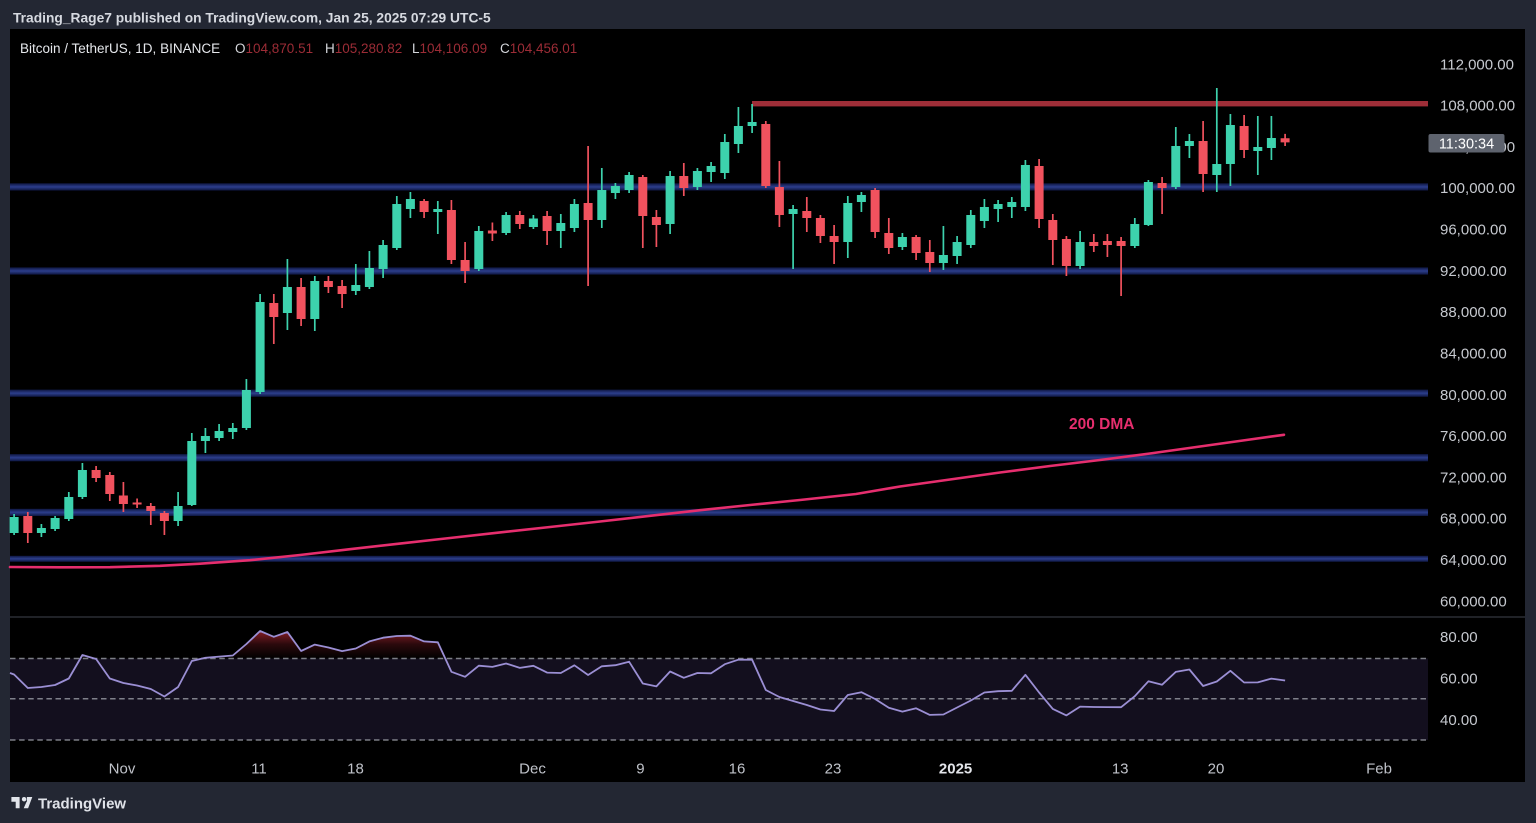  I want to click on svg-text: 60.00, so click(1459, 678).